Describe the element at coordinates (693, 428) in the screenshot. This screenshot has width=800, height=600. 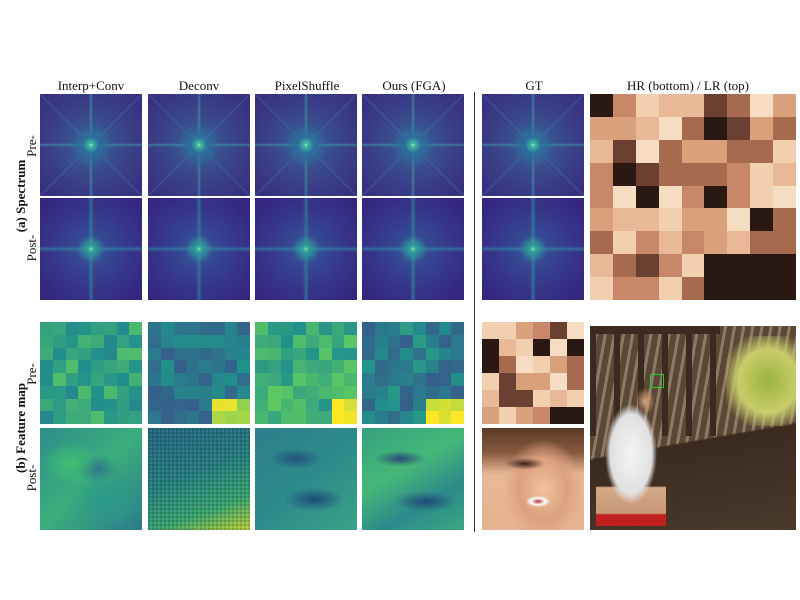
I see `hr-full-scene-image` at that location.